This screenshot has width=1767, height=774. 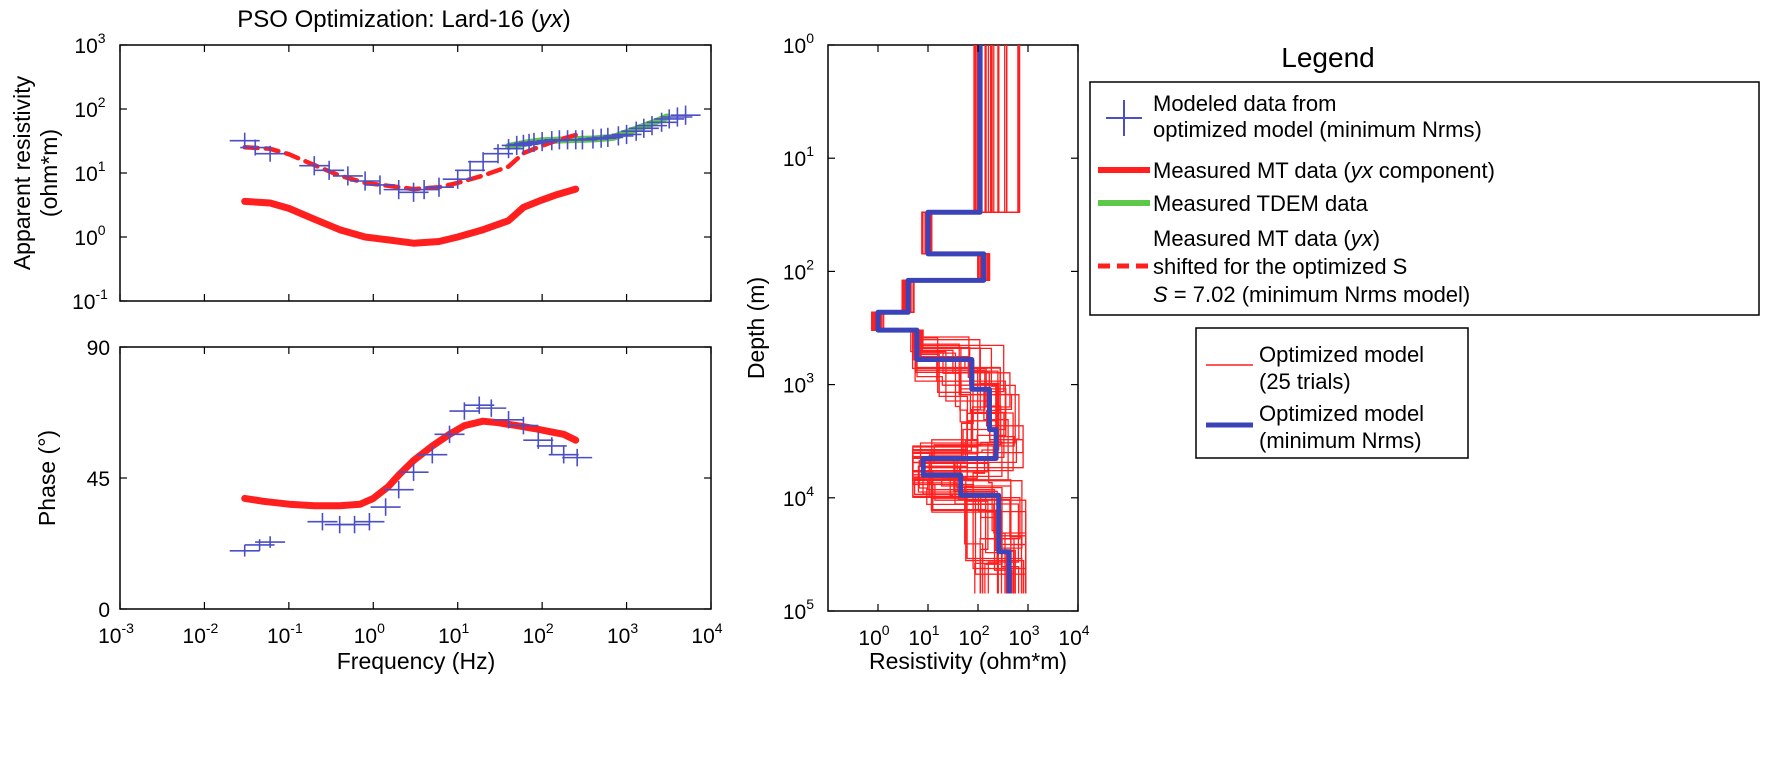 I want to click on y-tick-label: 10-1, so click(x=90, y=300).